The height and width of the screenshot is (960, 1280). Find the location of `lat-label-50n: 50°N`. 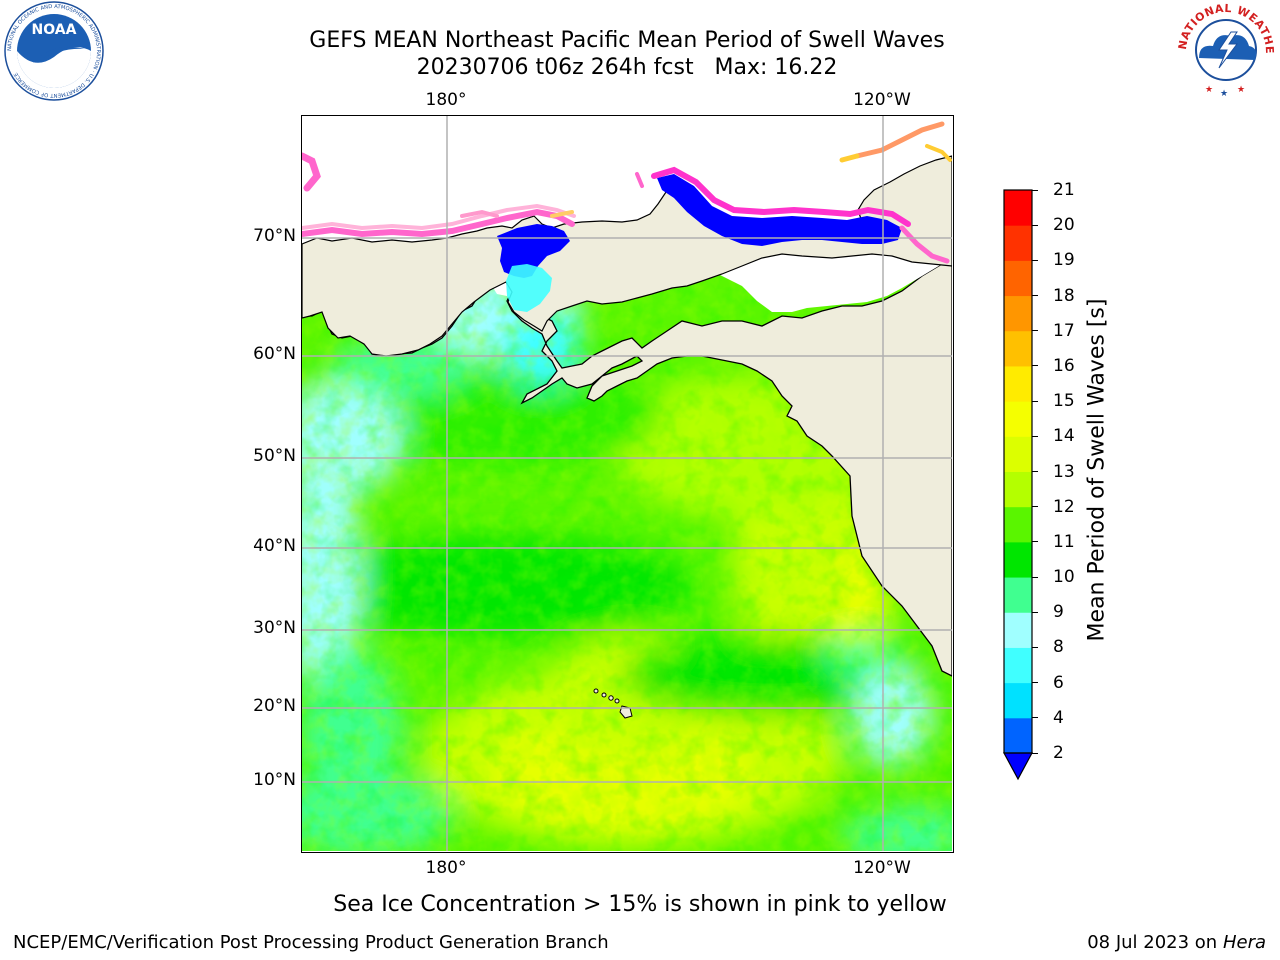

lat-label-50n: 50°N is located at coordinates (274, 456).